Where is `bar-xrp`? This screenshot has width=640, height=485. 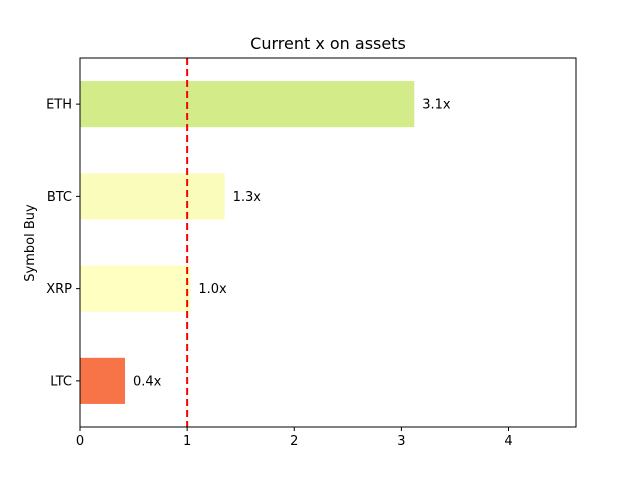
bar-xrp is located at coordinates (135, 288).